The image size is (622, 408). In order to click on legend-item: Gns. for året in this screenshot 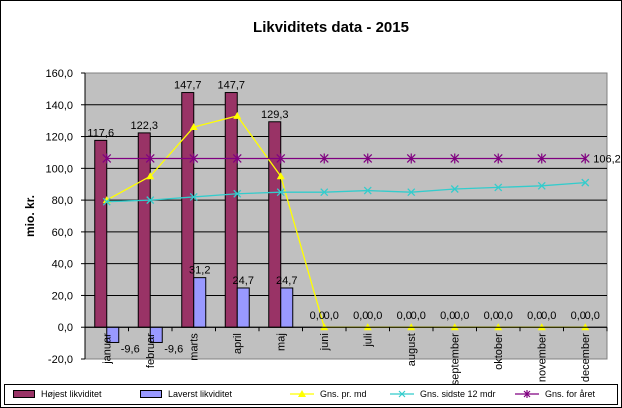, I will do `click(555, 394)`.